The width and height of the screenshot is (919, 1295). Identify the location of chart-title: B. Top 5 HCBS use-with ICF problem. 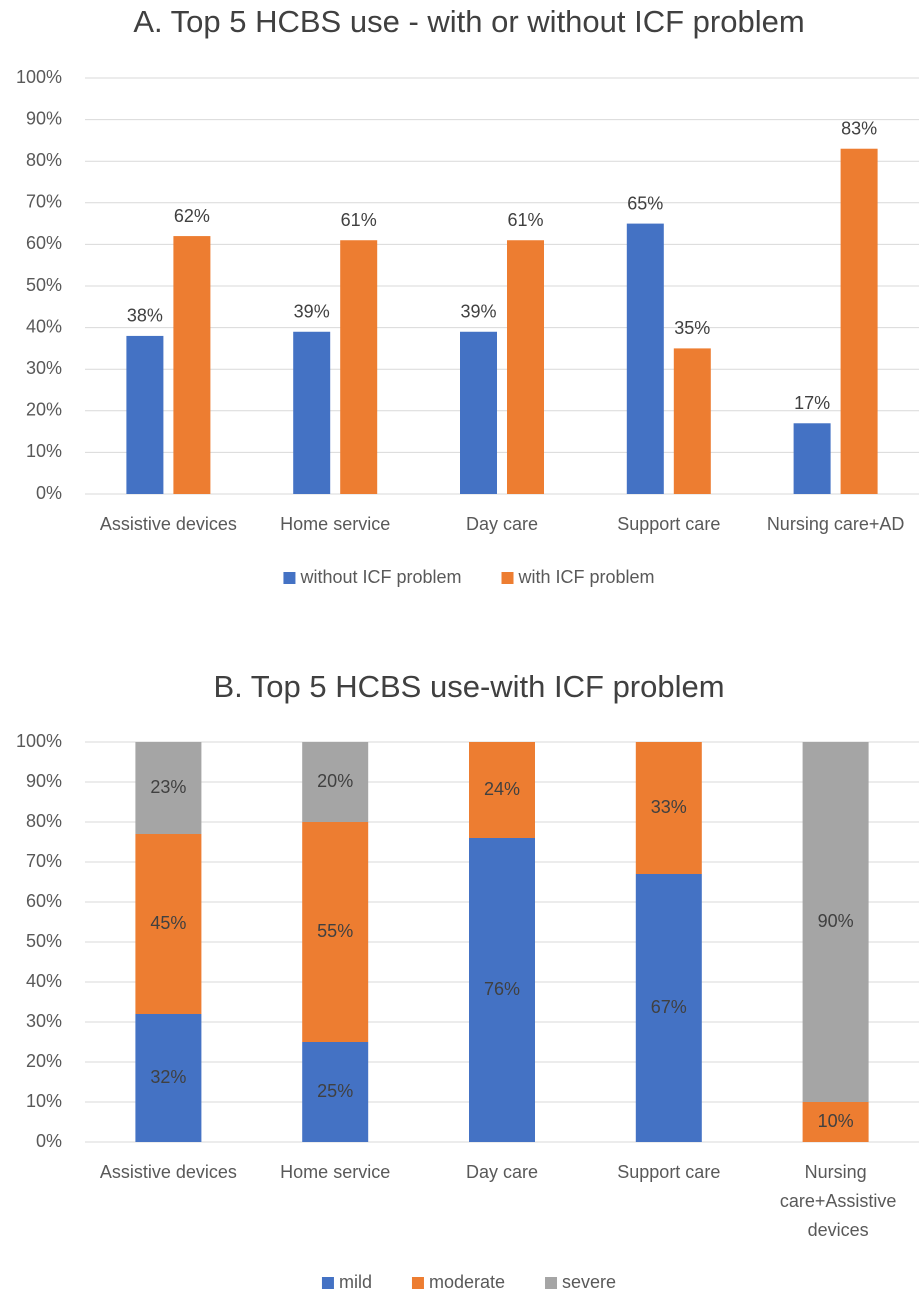
(468, 686).